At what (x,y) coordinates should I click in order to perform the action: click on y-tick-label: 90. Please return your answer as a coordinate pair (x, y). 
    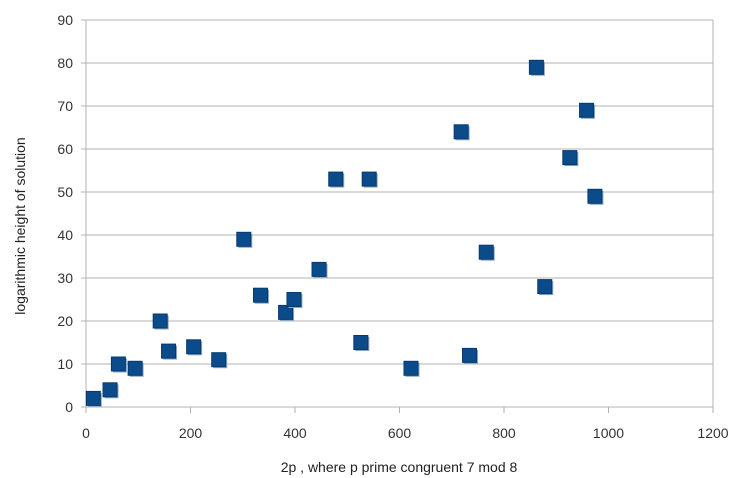
    Looking at the image, I should click on (65, 20).